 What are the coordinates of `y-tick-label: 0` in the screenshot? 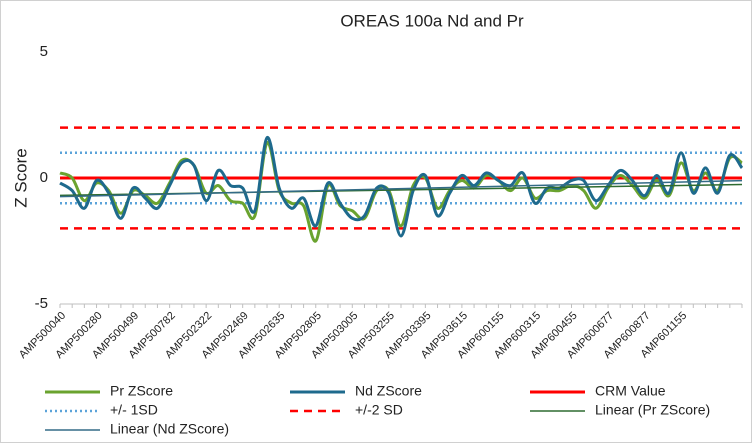 It's located at (44, 177).